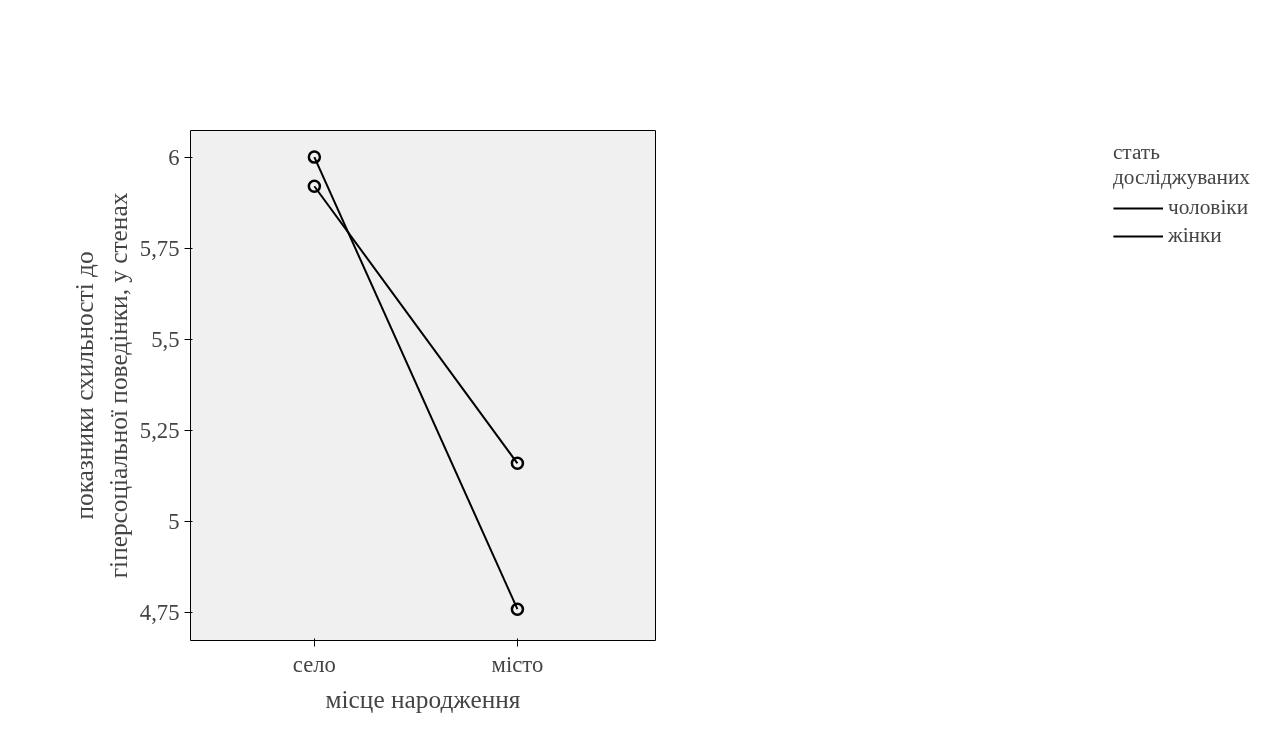  I want to click on y-tick-label: 5,5, so click(165, 339).